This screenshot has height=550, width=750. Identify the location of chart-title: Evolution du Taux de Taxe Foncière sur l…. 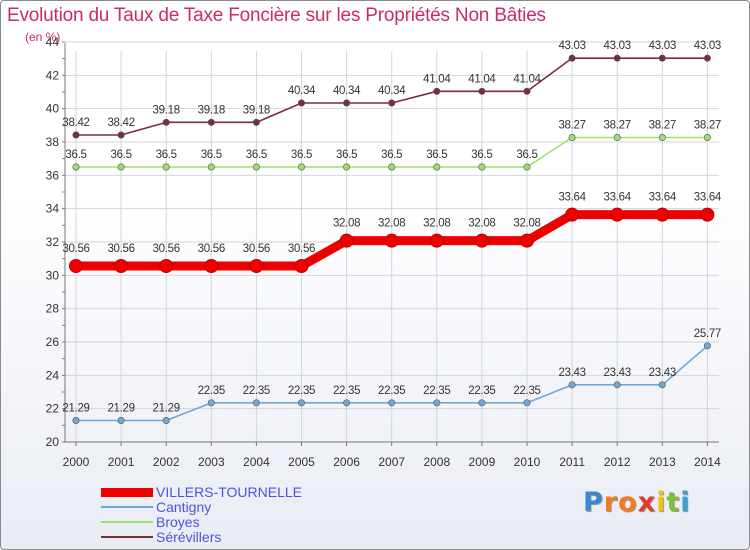
(276, 15).